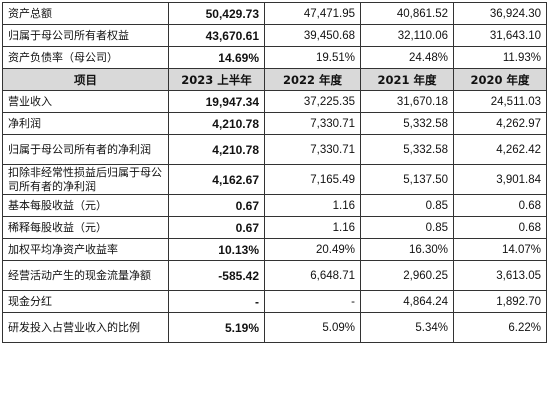 The height and width of the screenshot is (401, 548). I want to click on row-label: 经营活动产生的现金流量净额, so click(85, 275).